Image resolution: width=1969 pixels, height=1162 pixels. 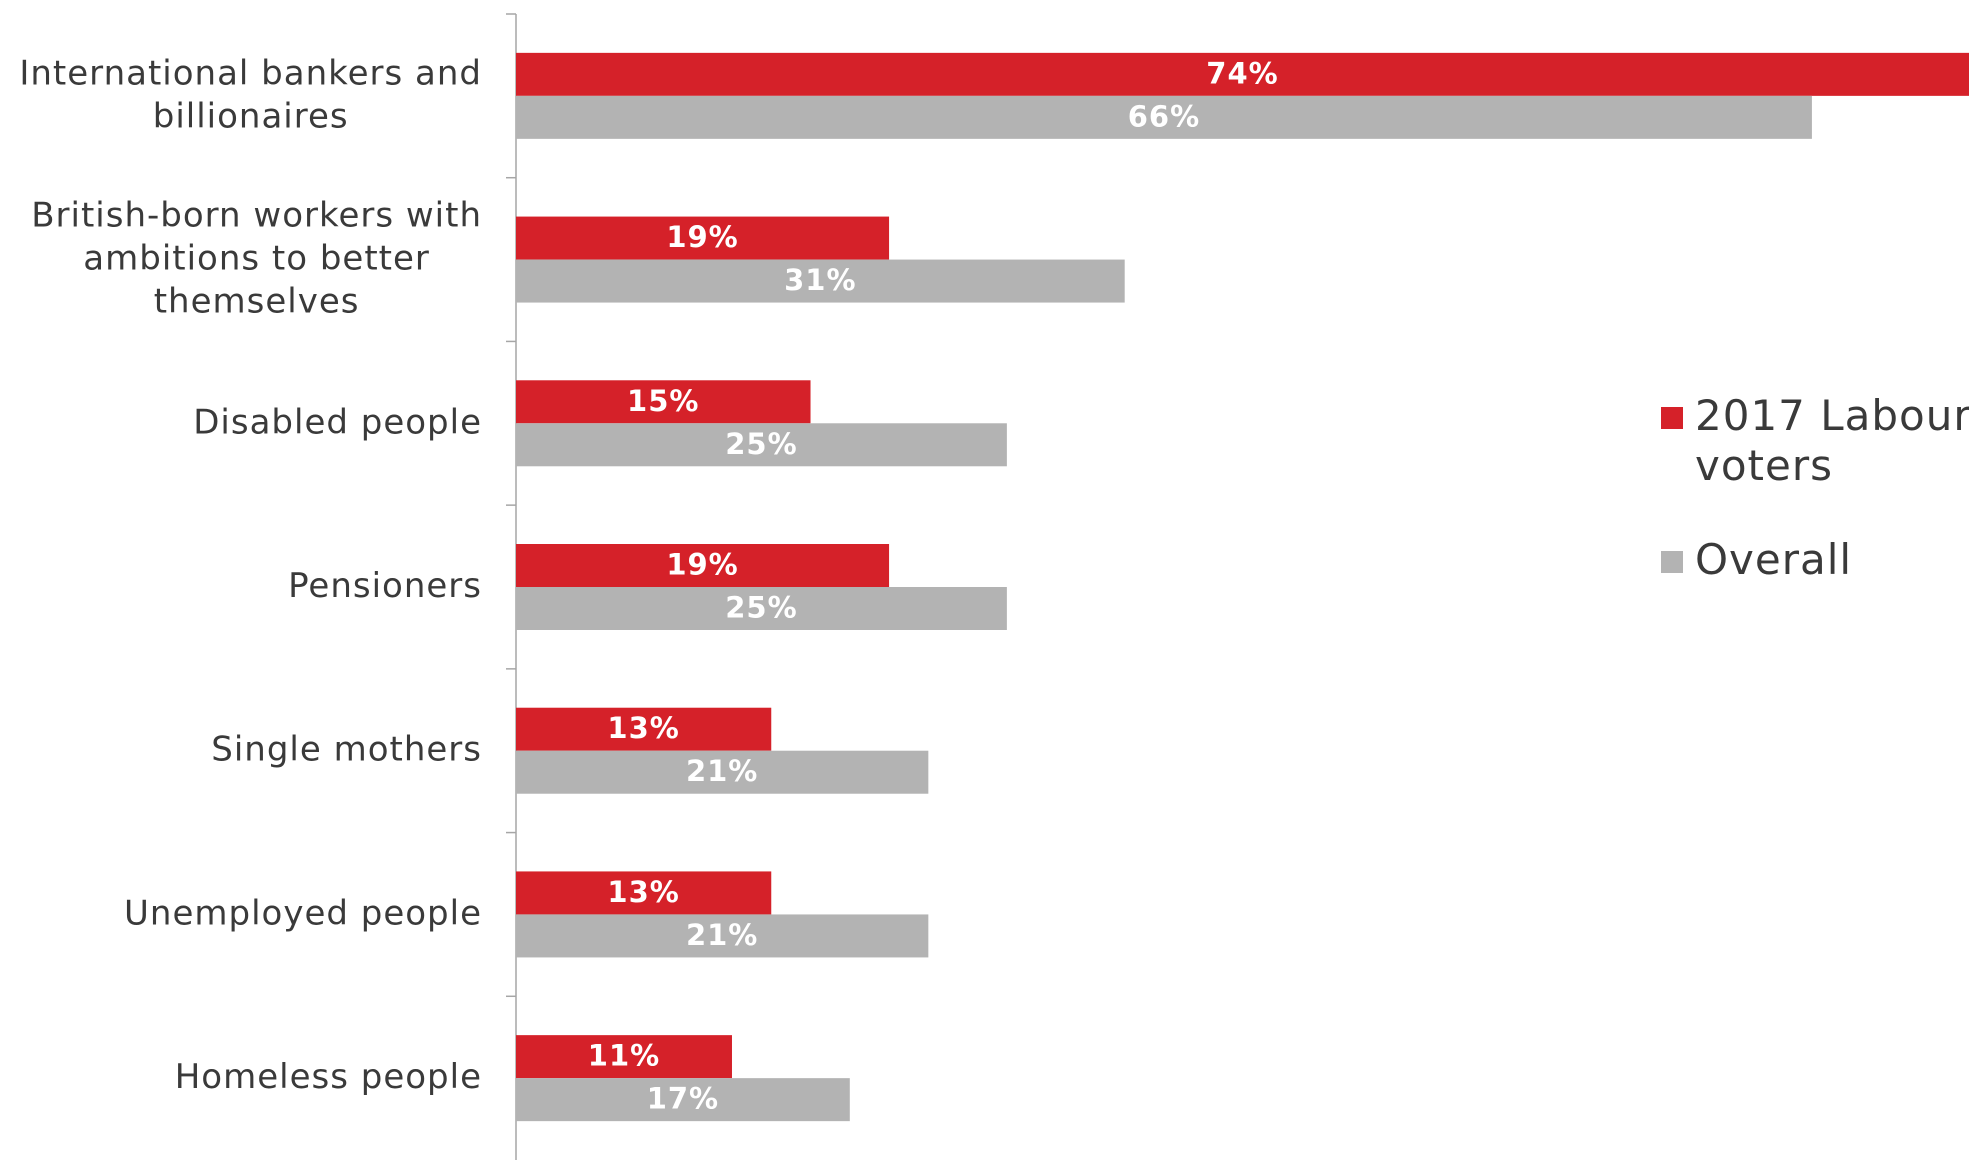 I want to click on legend-swatch-labour-voters, so click(x=1672, y=418).